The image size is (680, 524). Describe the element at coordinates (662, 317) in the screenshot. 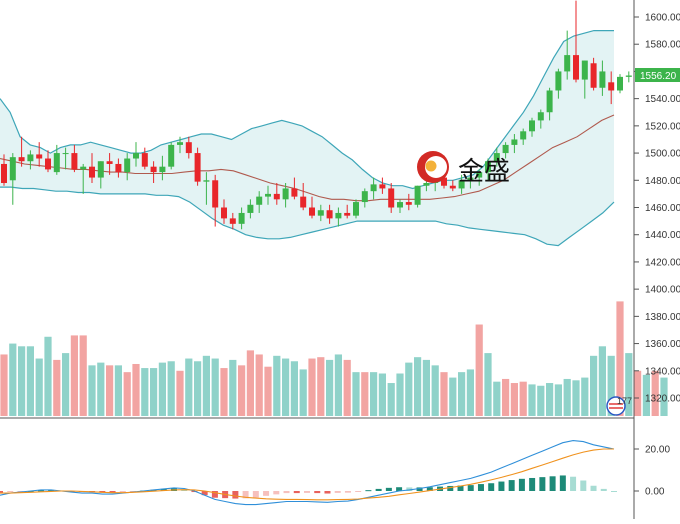

I see `price-tick-label: 1380.00` at that location.